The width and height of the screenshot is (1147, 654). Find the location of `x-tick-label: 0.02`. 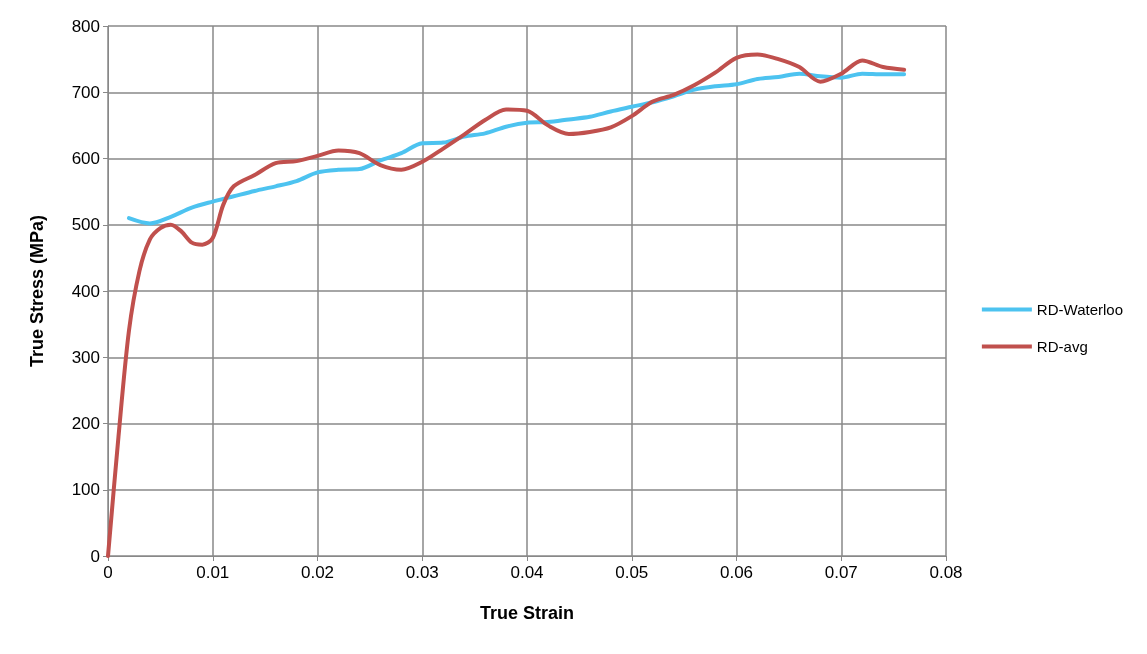

x-tick-label: 0.02 is located at coordinates (317, 572).